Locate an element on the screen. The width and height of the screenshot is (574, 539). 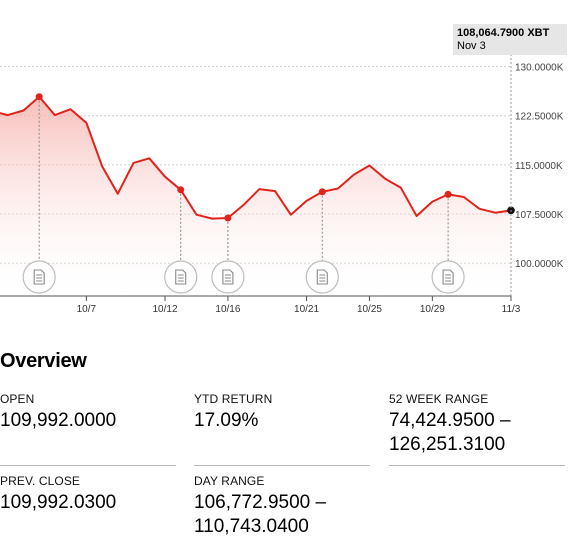
x-tick-label: 10/29 is located at coordinates (432, 309).